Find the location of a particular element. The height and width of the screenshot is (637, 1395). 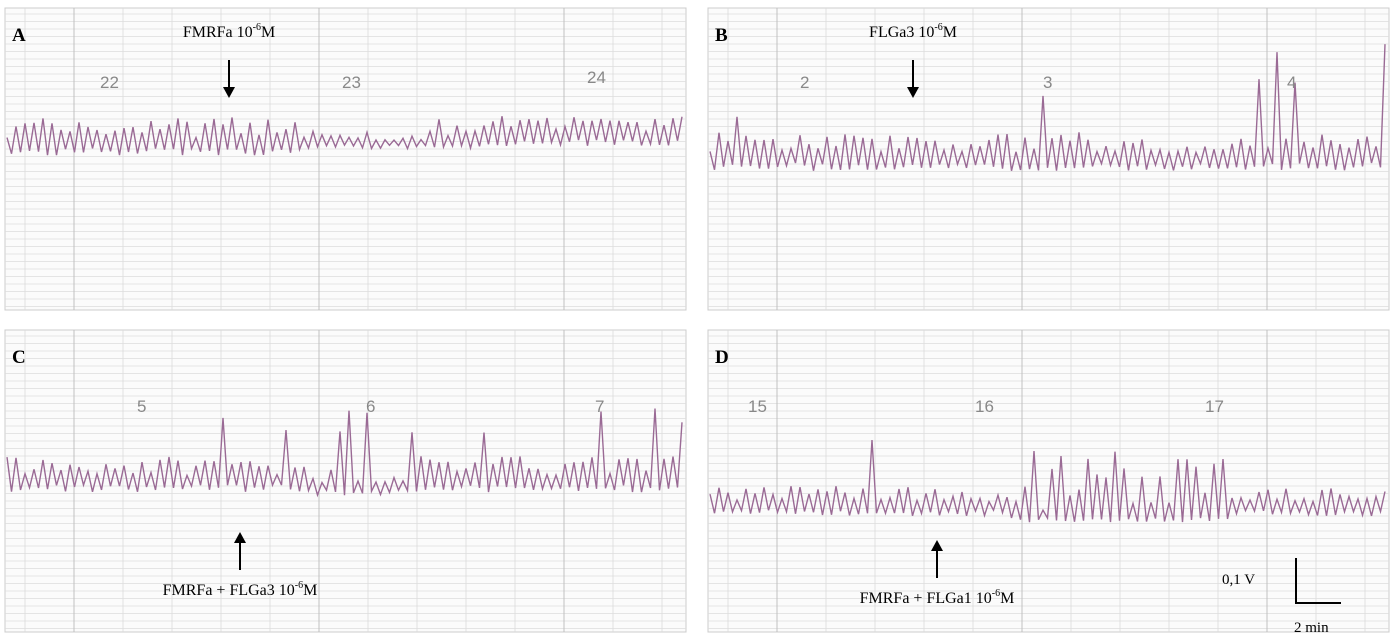

paper-number: 5 is located at coordinates (141, 406).